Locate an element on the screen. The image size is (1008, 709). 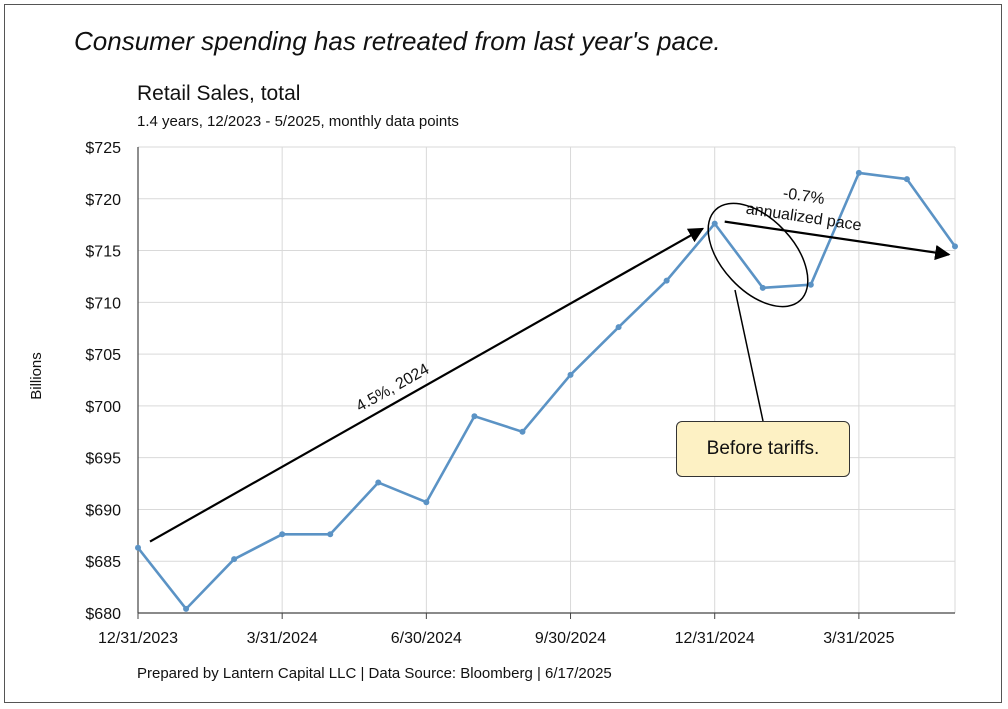
chart-title: Retail Sales, total is located at coordinates (219, 93).